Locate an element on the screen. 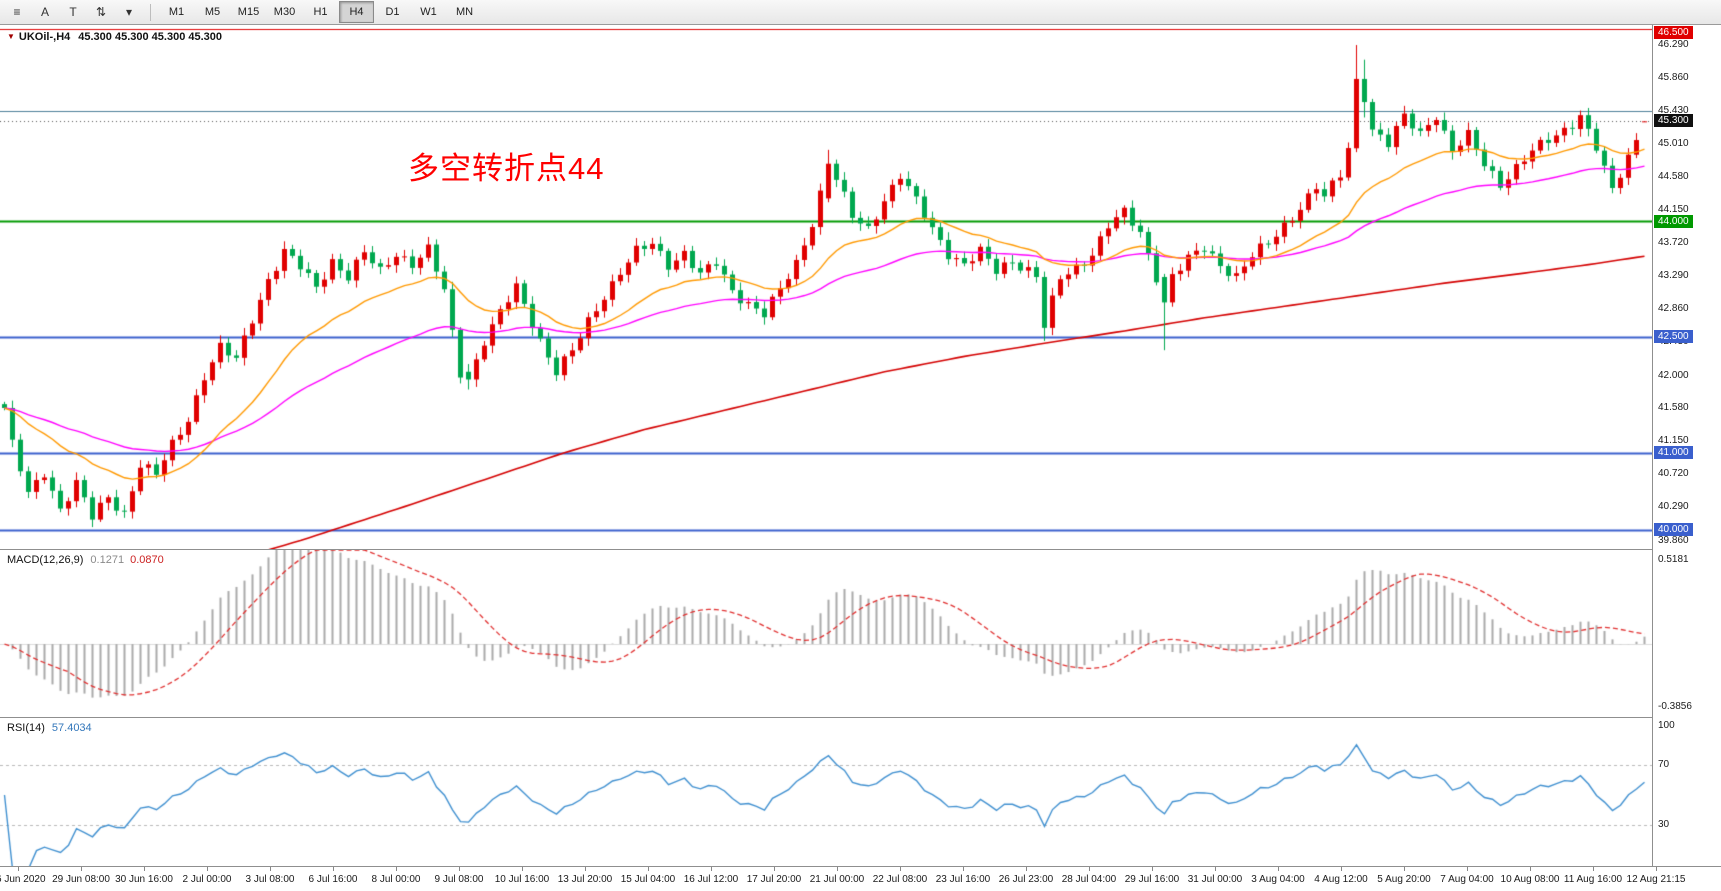  toolbar: ≡ A T ⇅ ▾ M1 M5 M15 M30 H1 H4 D1 W1 MN is located at coordinates (860, 12).